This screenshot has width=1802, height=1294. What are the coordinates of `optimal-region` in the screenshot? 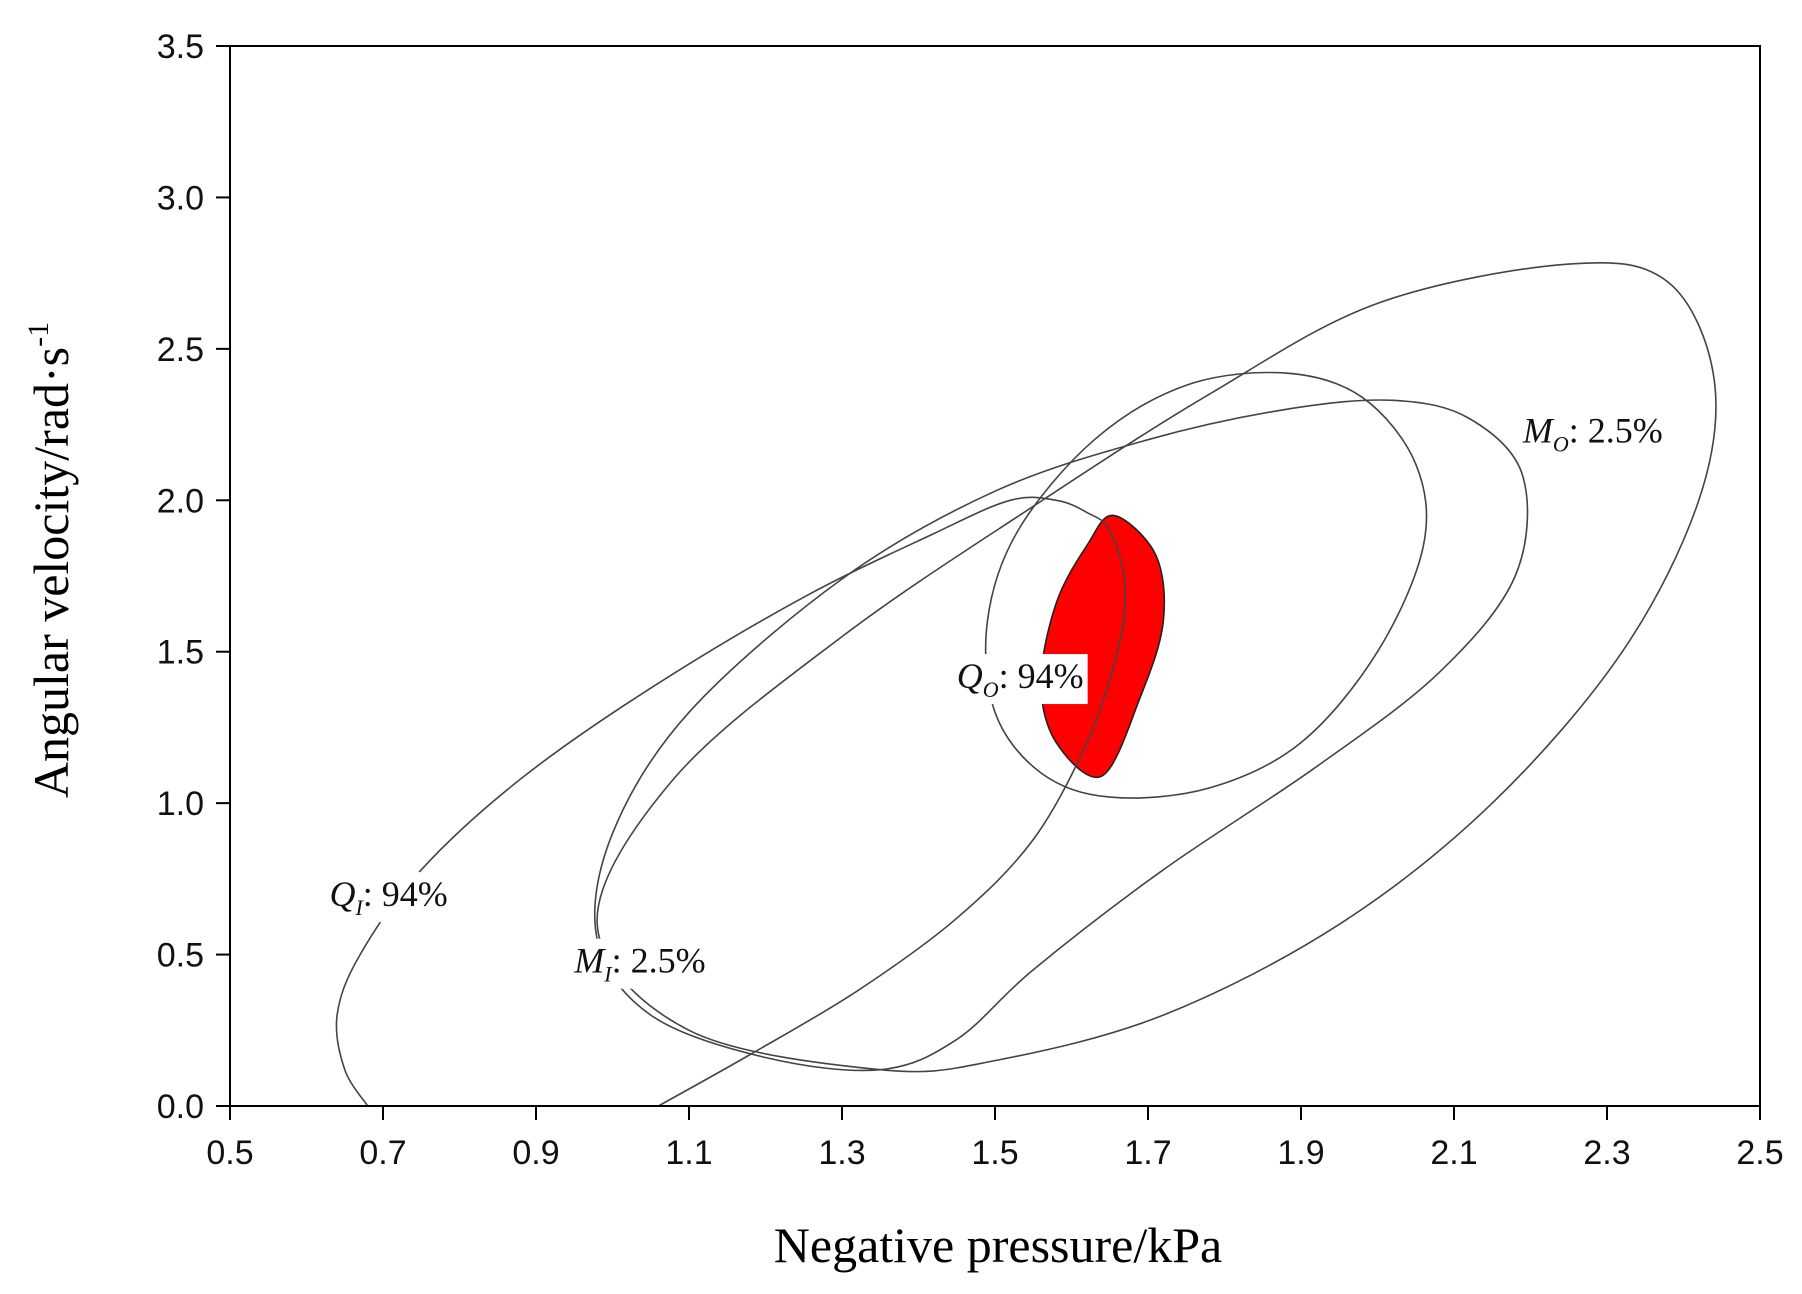 It's located at (1103, 646).